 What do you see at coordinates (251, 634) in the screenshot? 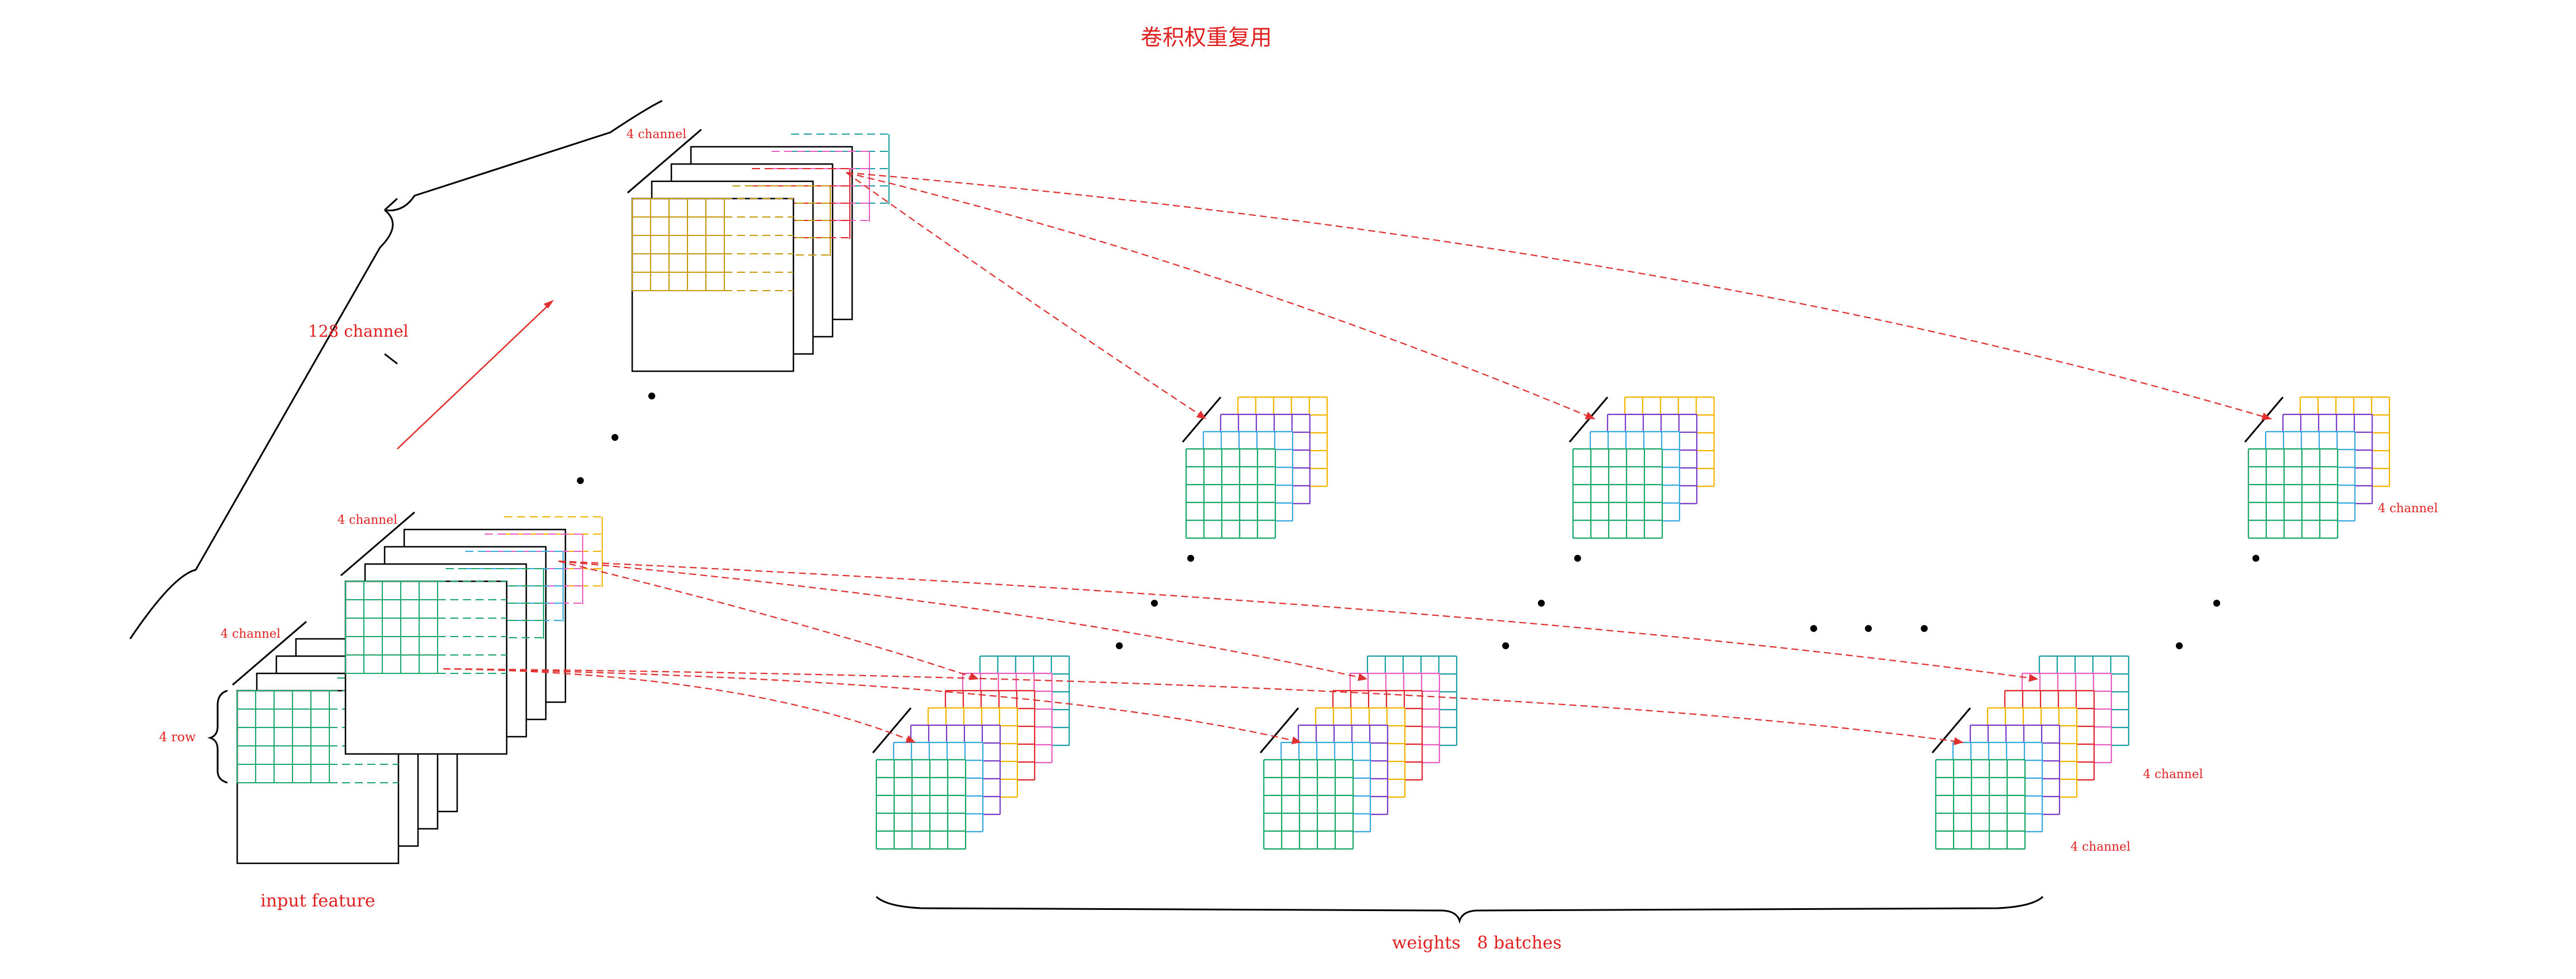
I see `label-4-channel-c: 4 channel` at bounding box center [251, 634].